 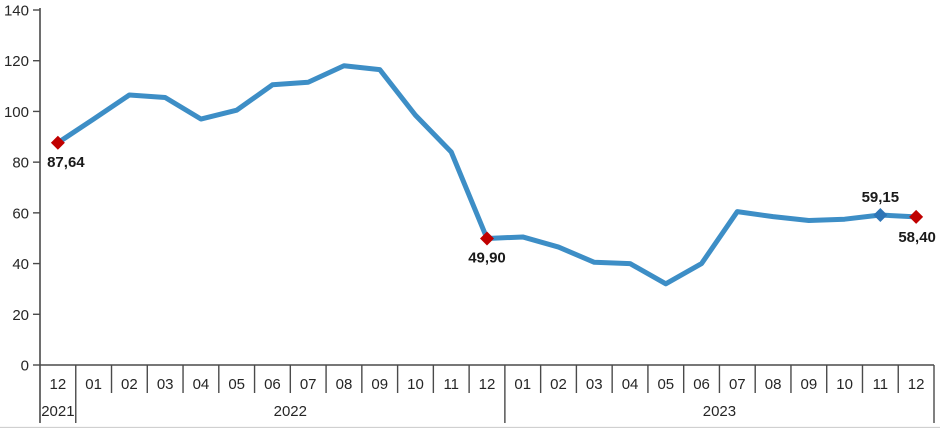 I want to click on y-tick-label: 140, so click(x=16, y=11).